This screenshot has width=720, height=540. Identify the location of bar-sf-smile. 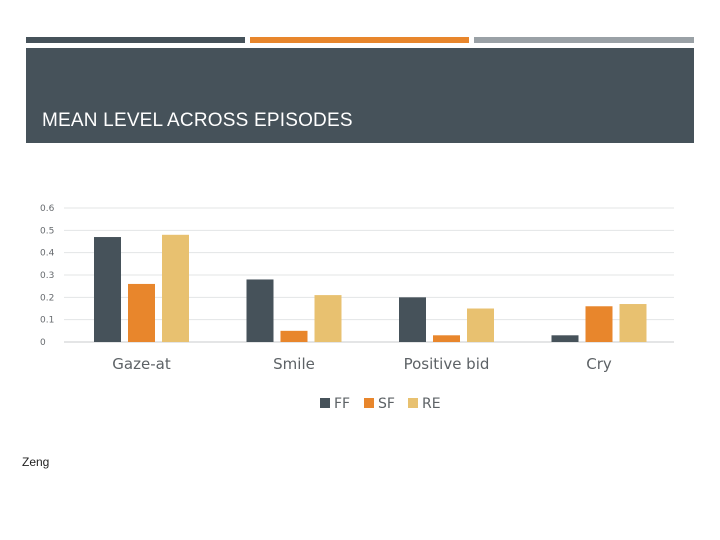
(294, 336).